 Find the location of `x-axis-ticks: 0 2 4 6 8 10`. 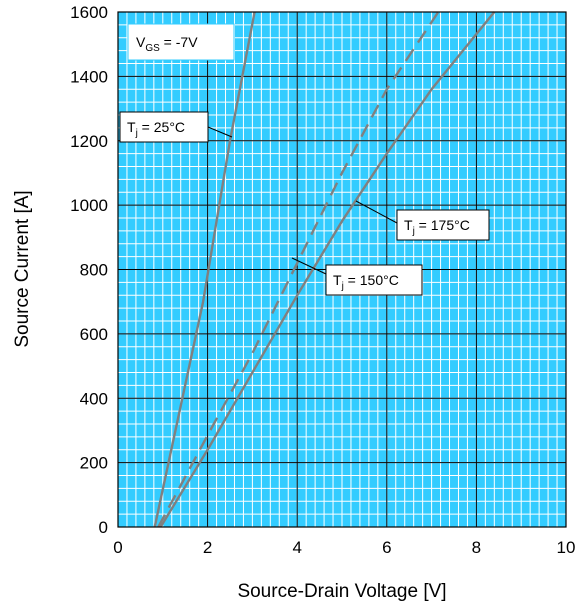

x-axis-ticks: 0 2 4 6 8 10 is located at coordinates (344, 547).